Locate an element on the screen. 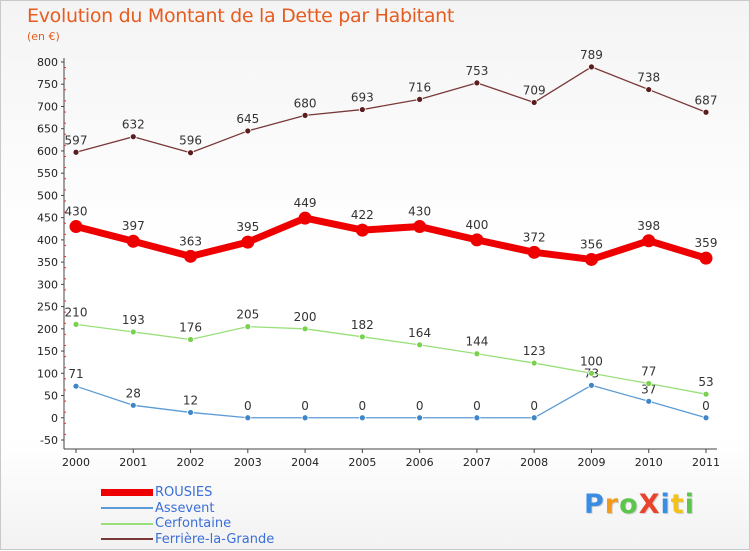 This screenshot has height=551, width=750. data-label-rousies: 356 is located at coordinates (591, 244).